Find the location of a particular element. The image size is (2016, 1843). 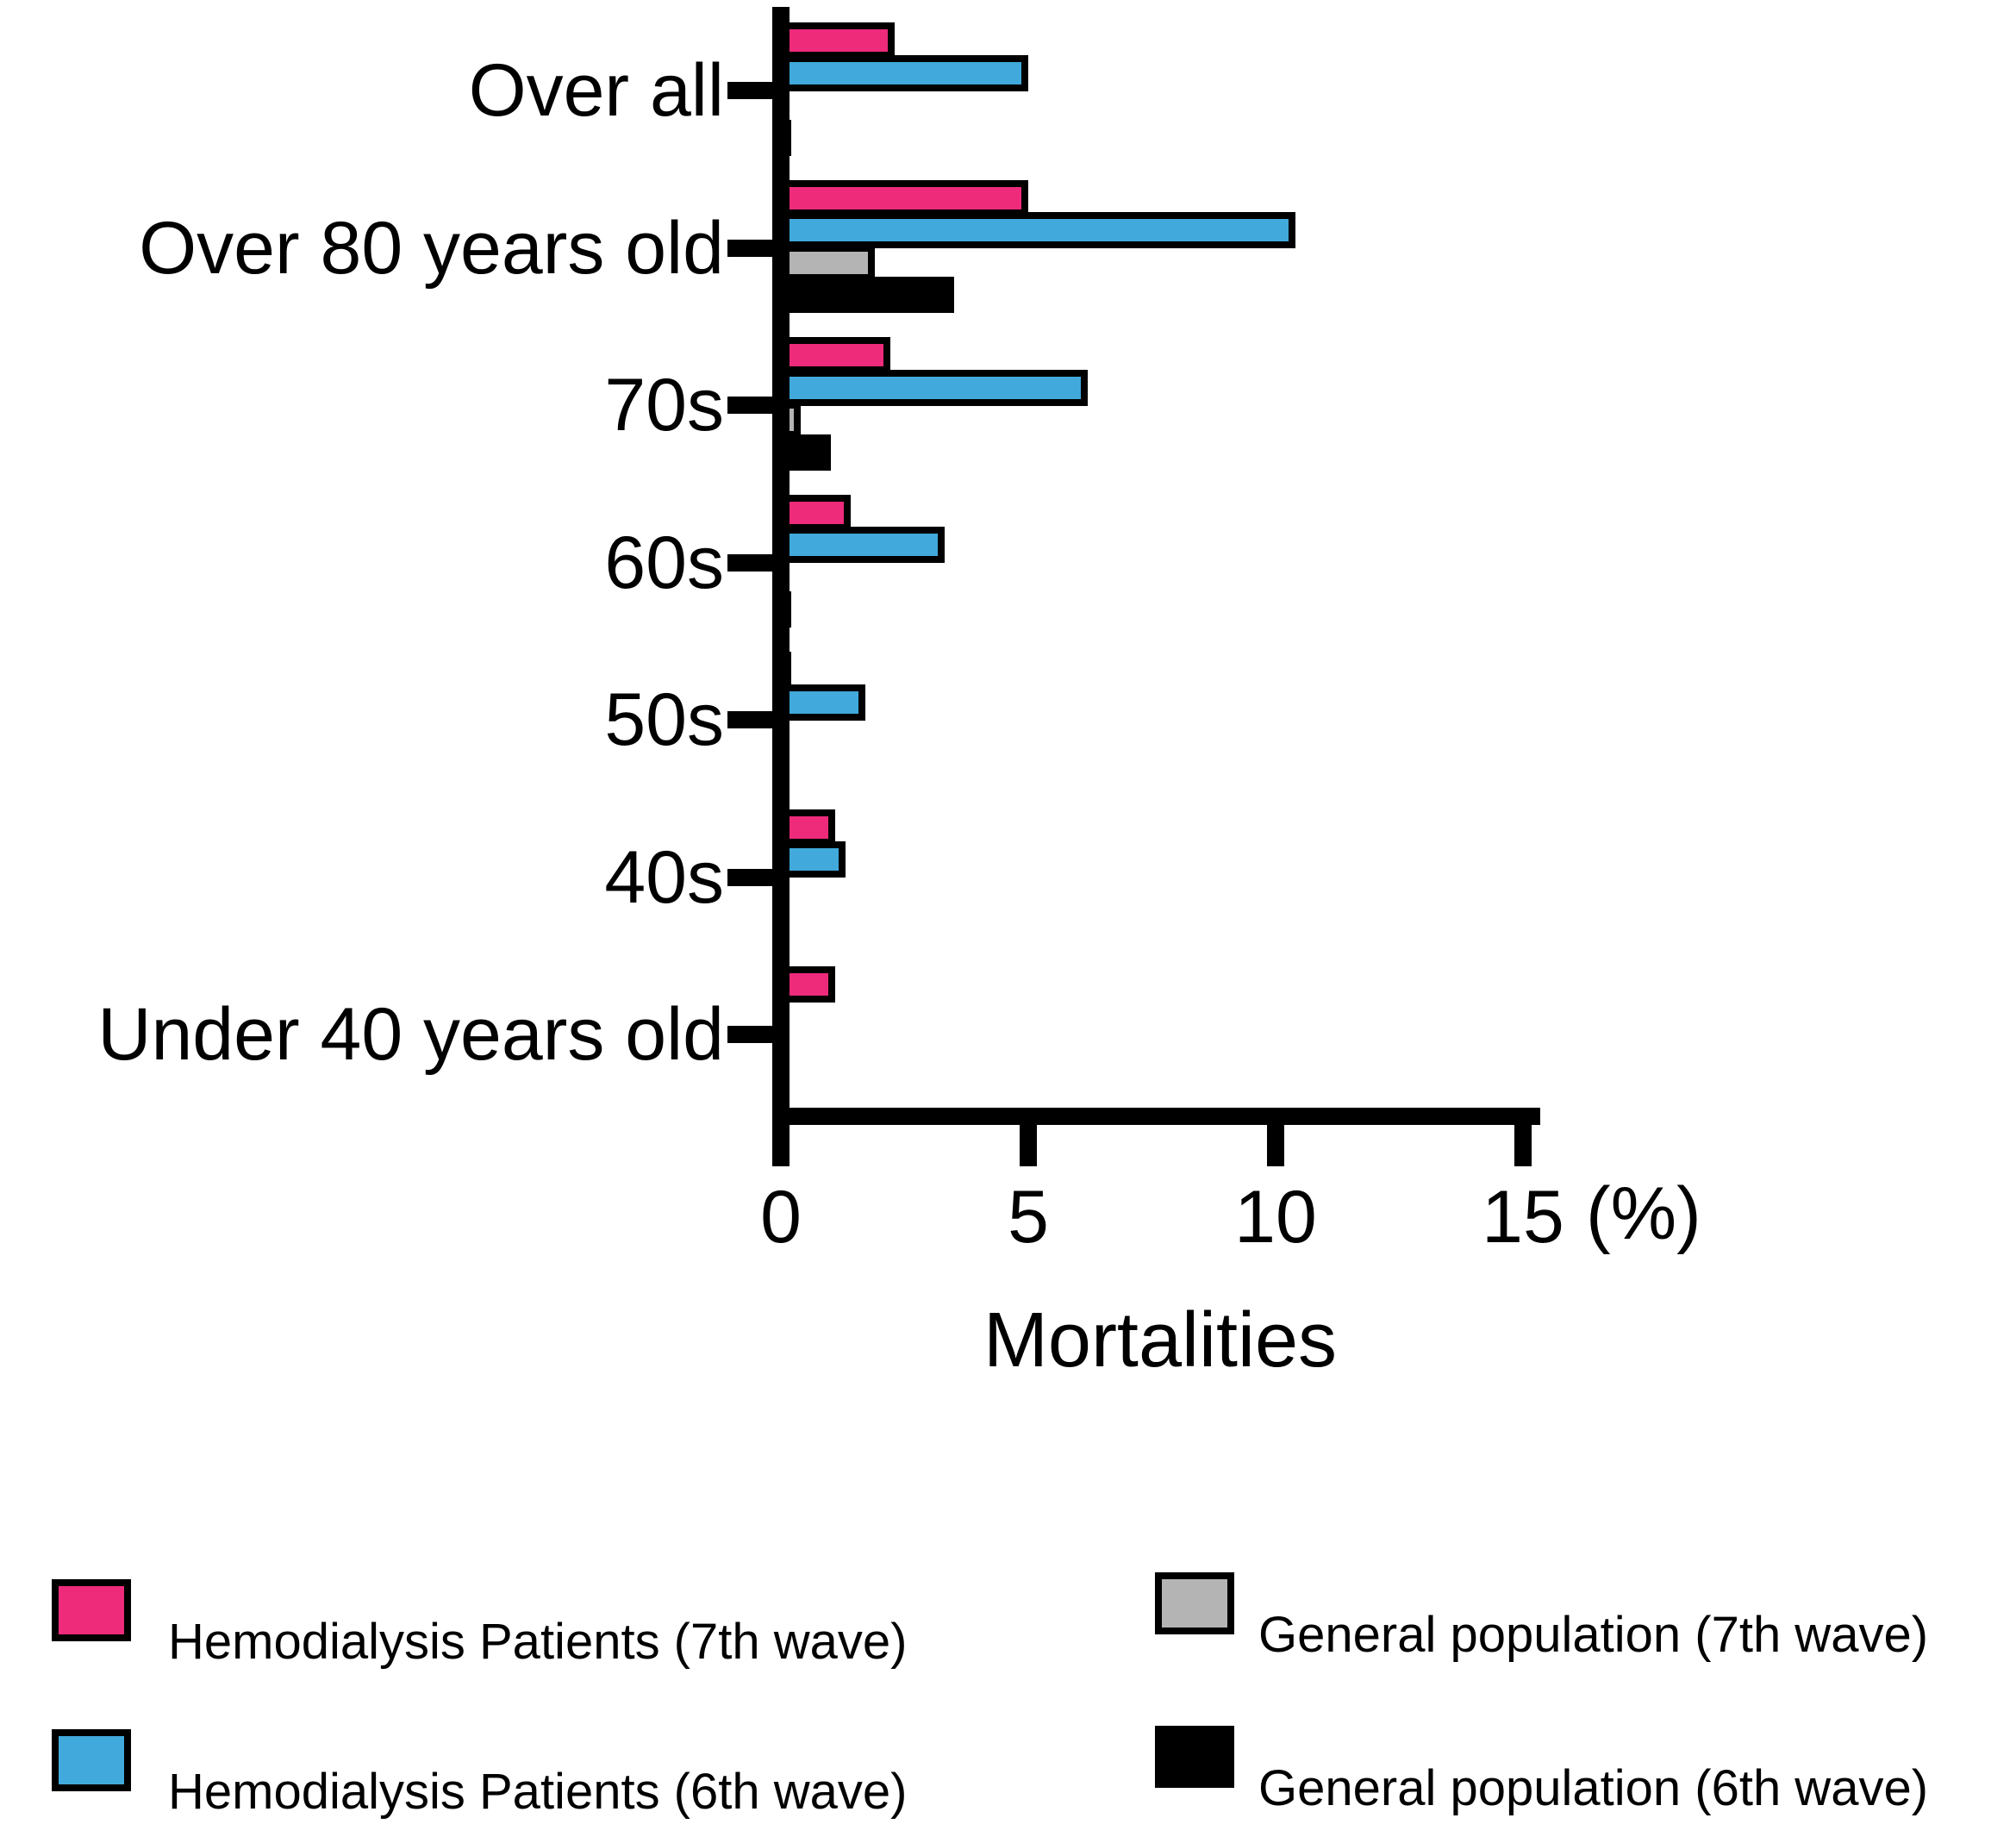

x-tick-label: 5 is located at coordinates (1028, 1217).